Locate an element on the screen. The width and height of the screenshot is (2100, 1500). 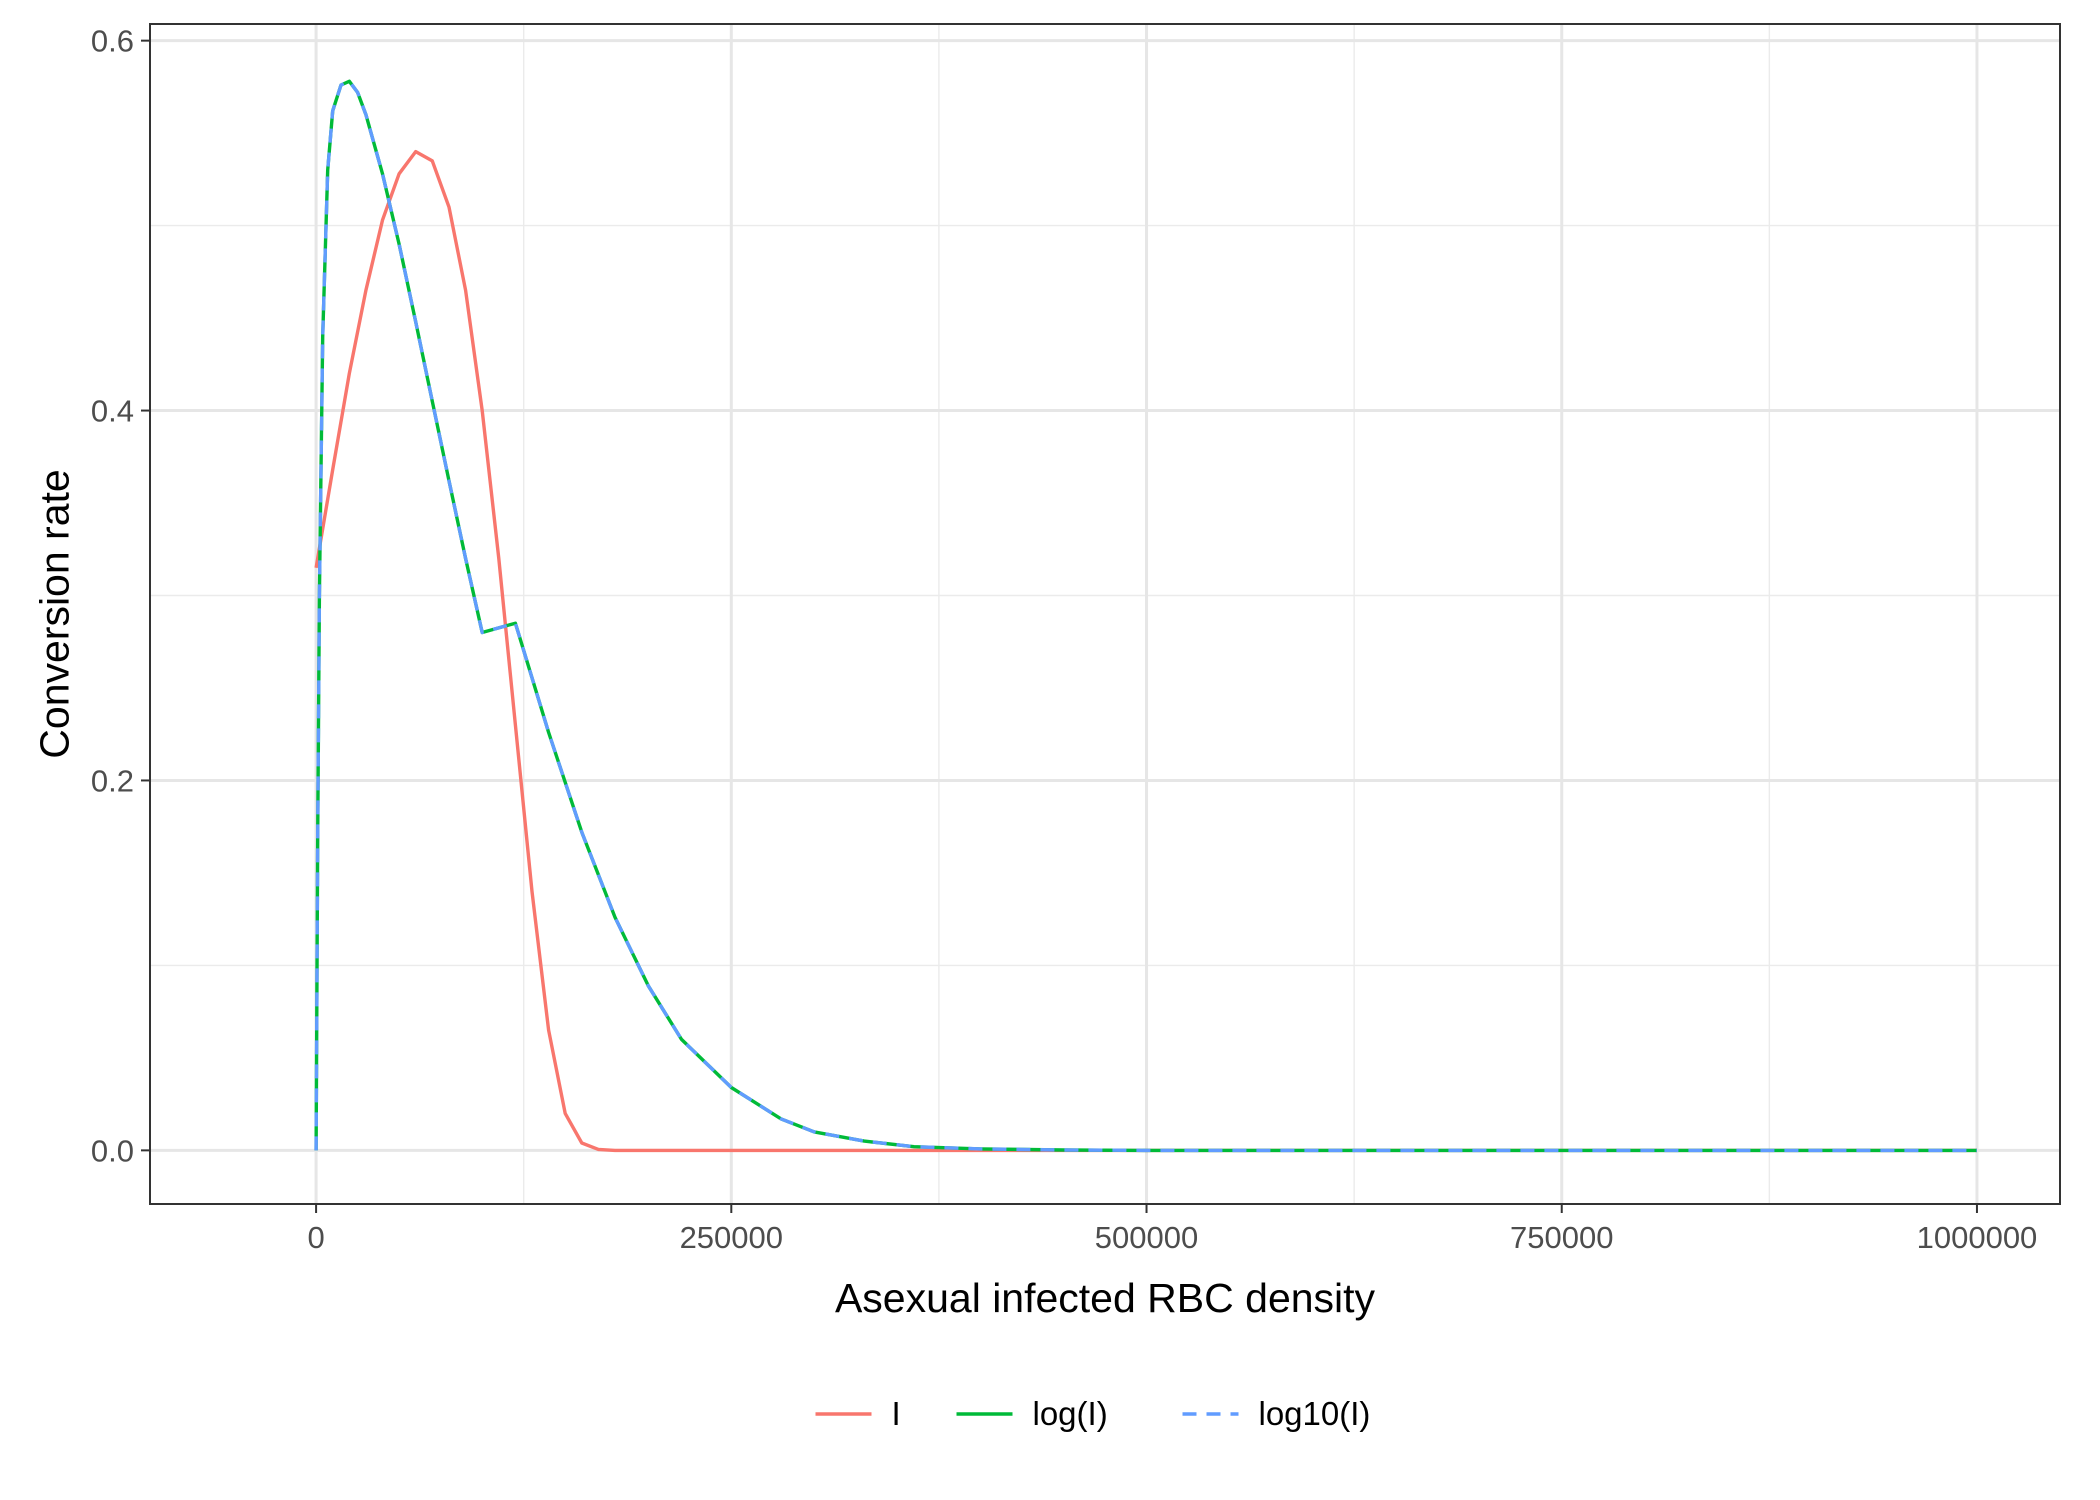
y-axis-title: Conversion rate is located at coordinates (54, 613).